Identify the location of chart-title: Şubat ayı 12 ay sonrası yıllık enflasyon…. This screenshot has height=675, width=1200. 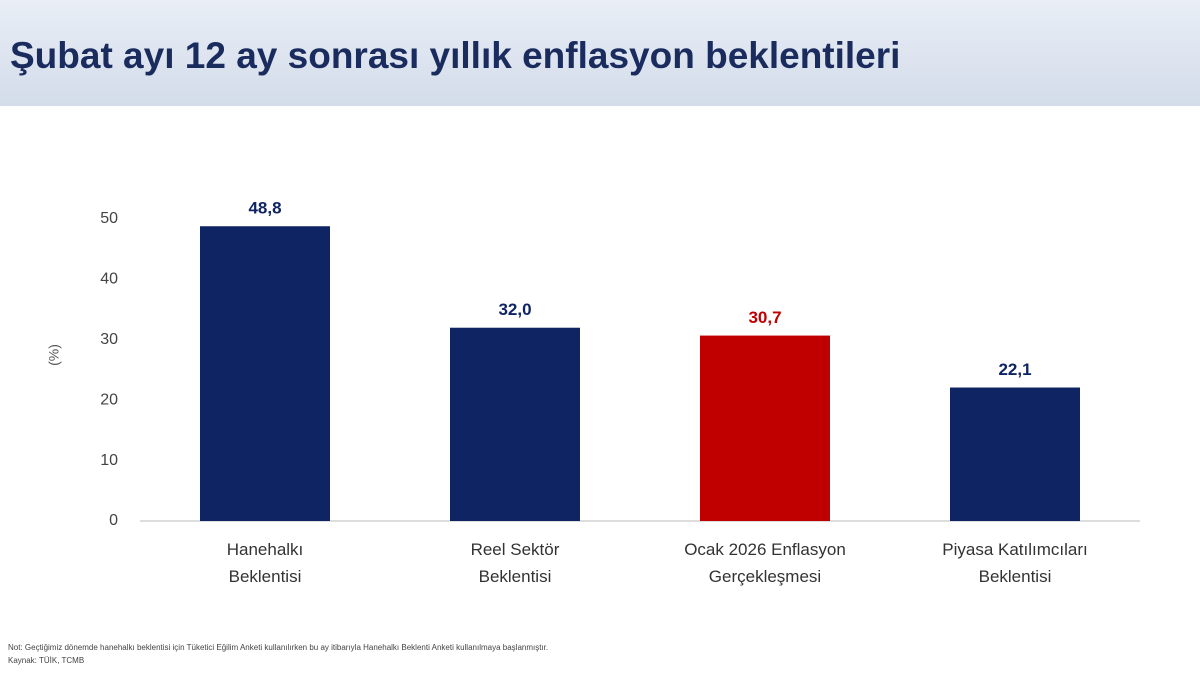
(455, 55).